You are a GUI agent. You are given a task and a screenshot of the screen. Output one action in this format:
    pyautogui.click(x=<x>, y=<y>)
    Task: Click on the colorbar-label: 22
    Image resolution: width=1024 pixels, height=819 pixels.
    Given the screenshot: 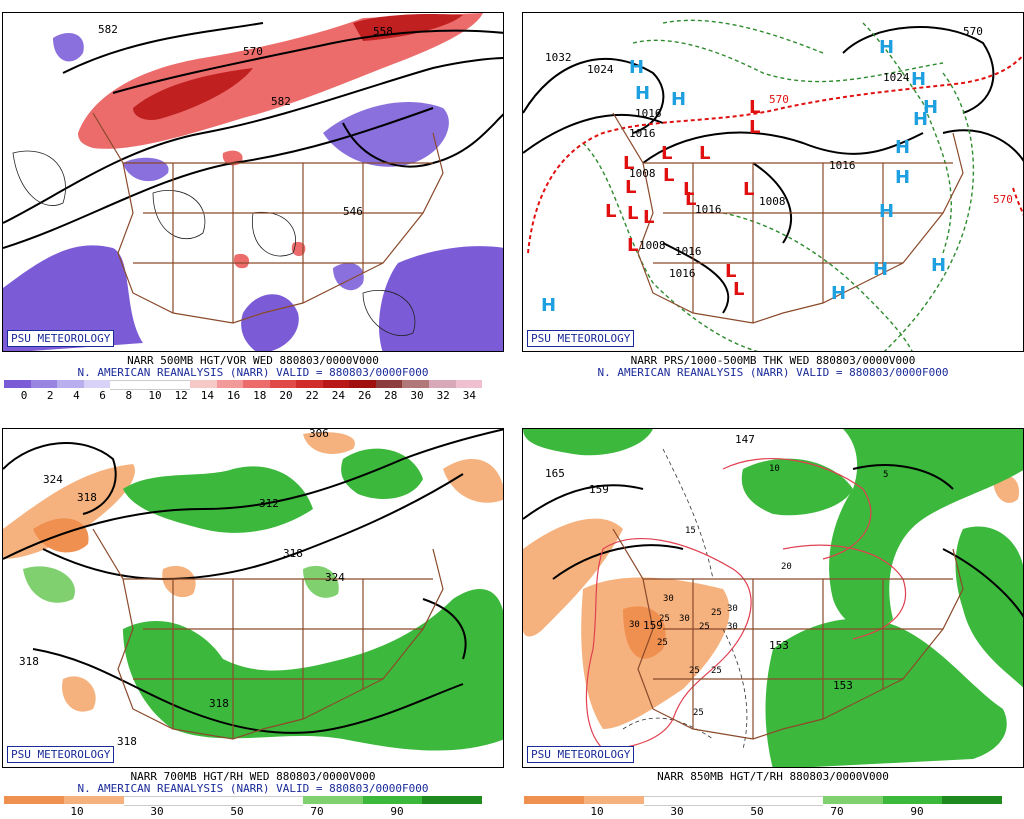 What is the action you would take?
    pyautogui.click(x=312, y=395)
    